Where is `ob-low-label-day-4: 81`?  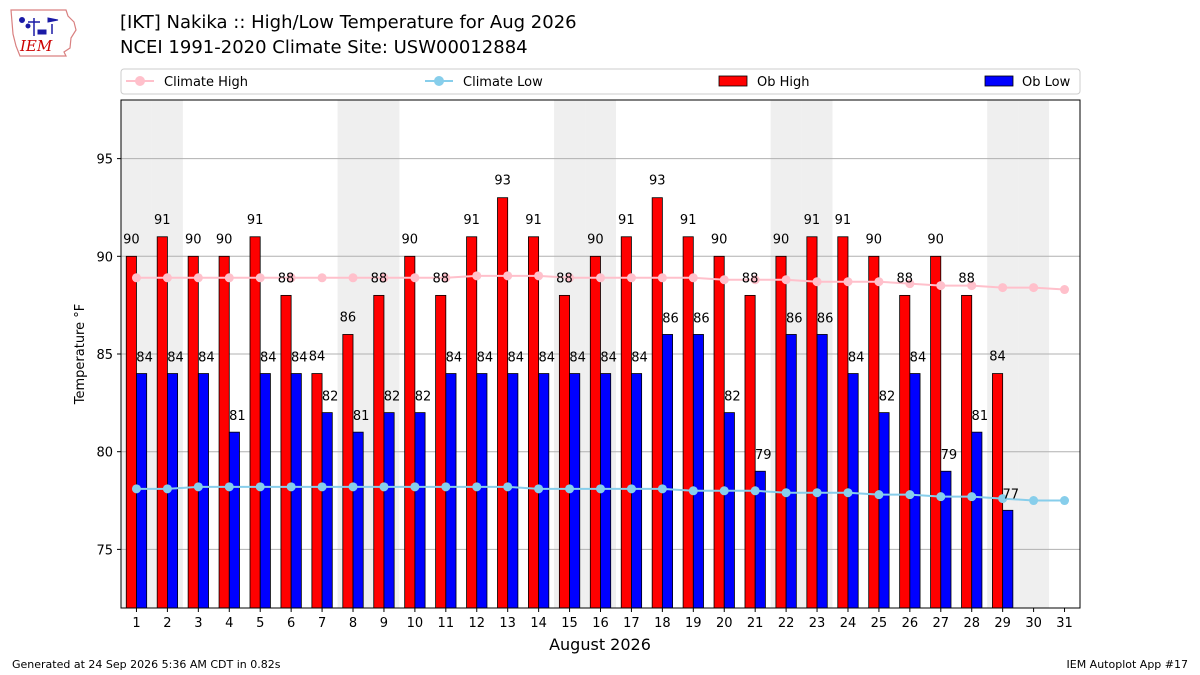
ob-low-label-day-4: 81 is located at coordinates (237, 416).